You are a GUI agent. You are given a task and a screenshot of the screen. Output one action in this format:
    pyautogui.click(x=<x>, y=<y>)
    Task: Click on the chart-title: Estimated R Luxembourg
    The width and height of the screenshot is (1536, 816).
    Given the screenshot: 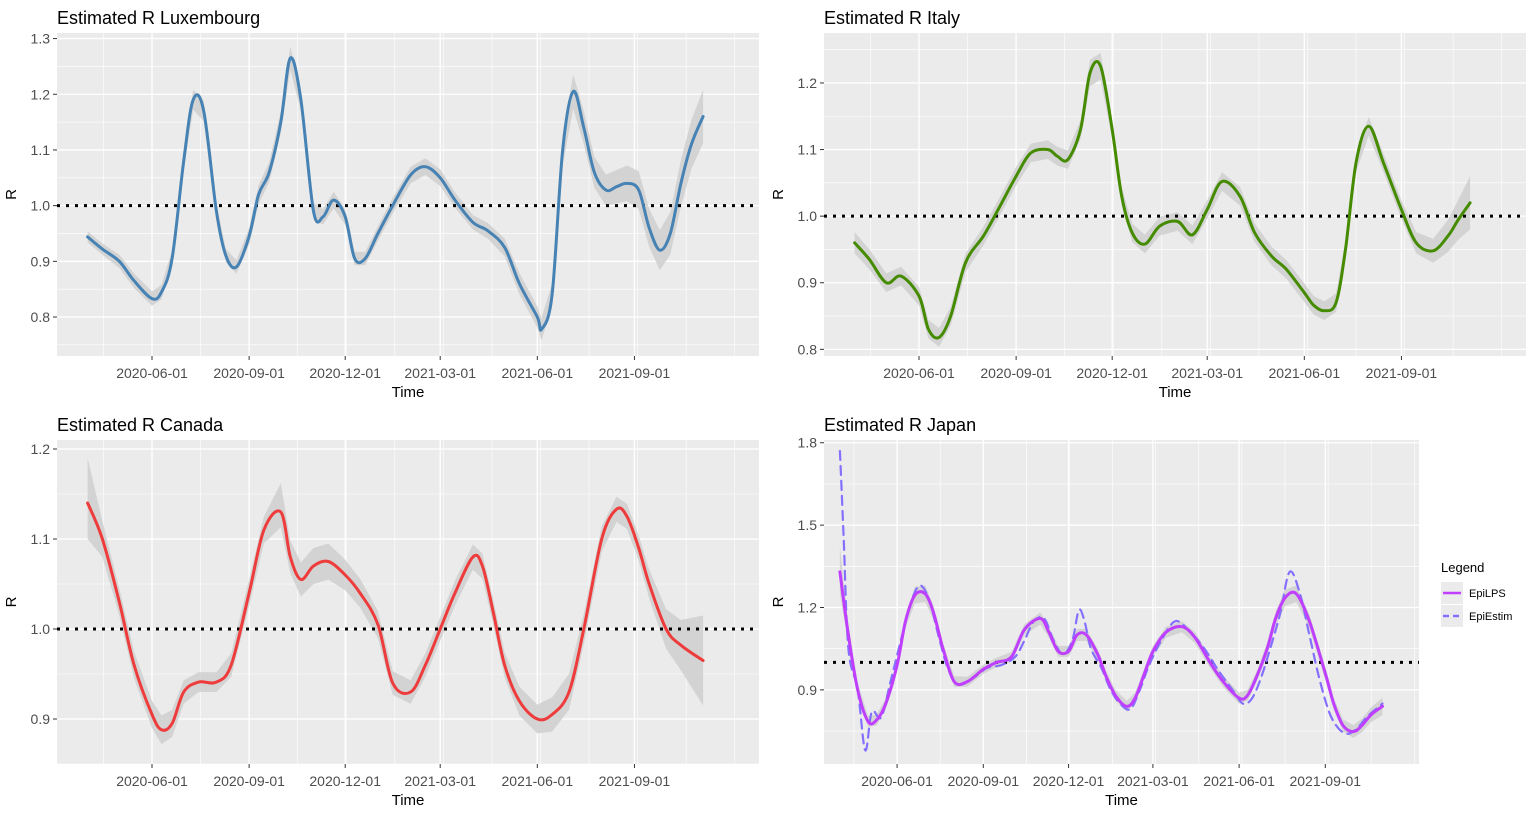 What is the action you would take?
    pyautogui.click(x=158, y=18)
    